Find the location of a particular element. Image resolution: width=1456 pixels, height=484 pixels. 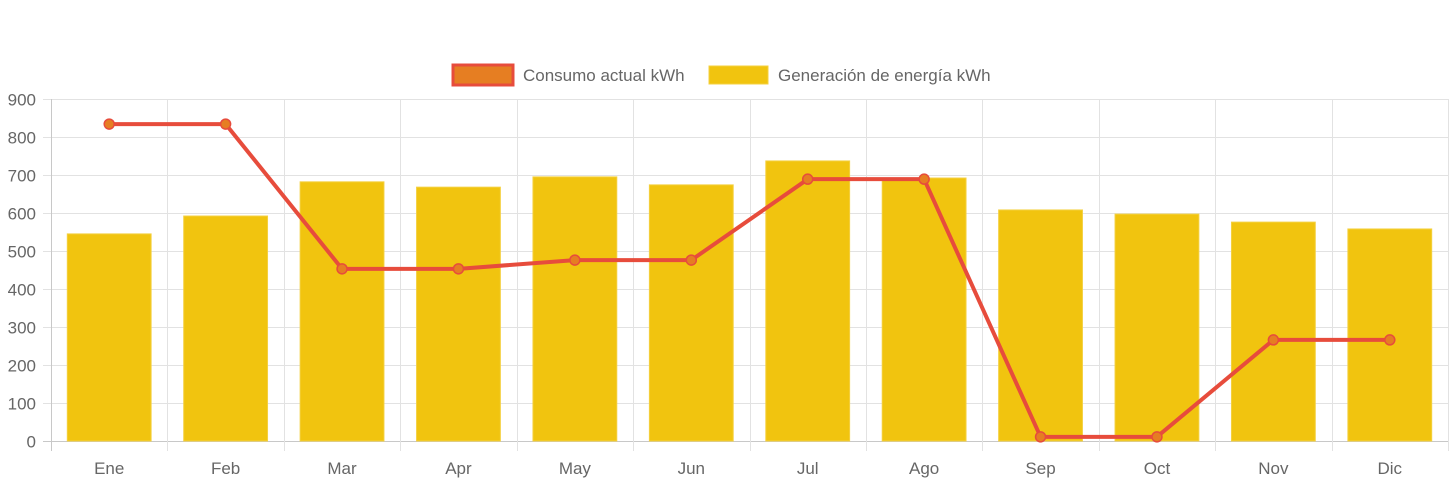

x-tick-label: Apr is located at coordinates (458, 468).